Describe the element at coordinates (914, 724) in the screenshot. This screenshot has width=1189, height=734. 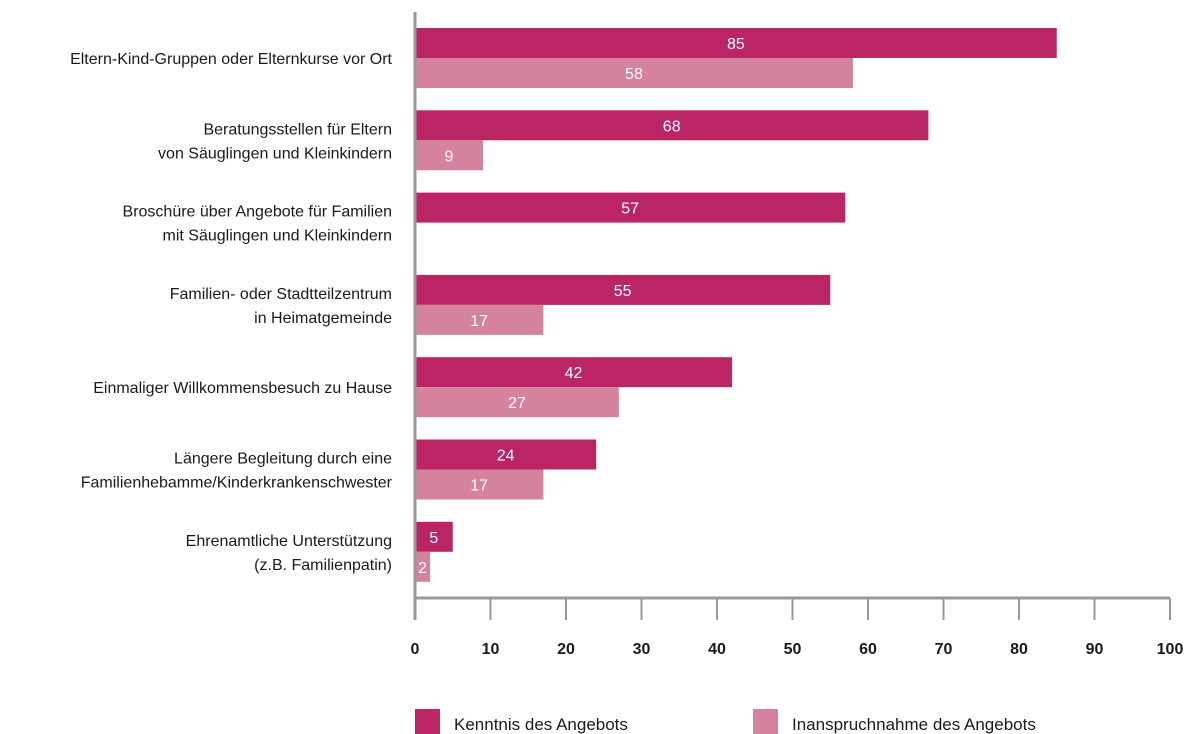
I see `legend-label: Inanspruchnahme des Angebots` at that location.